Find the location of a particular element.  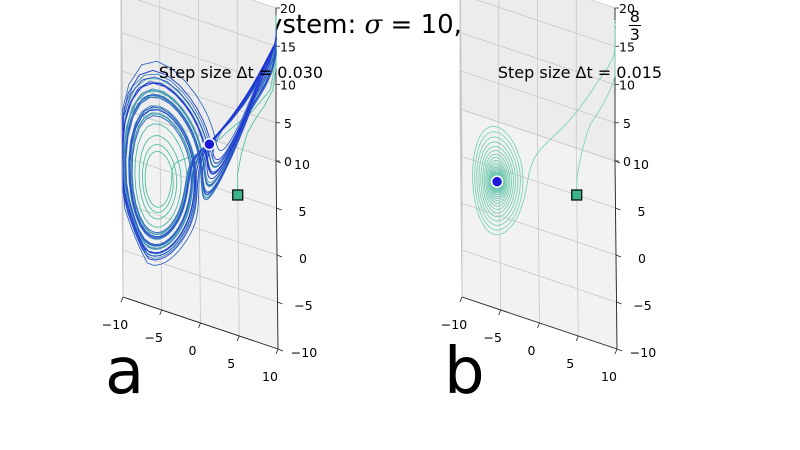

sigma-symbol: σ is located at coordinates (373, 25).